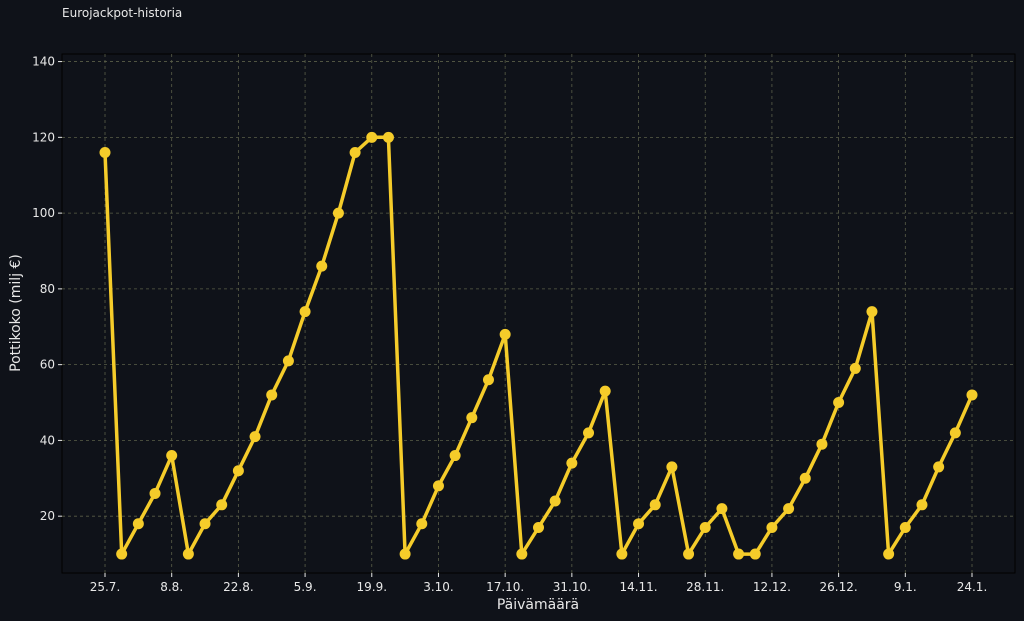 This screenshot has width=1024, height=621. I want to click on y-tick-label: 120, so click(43, 137).